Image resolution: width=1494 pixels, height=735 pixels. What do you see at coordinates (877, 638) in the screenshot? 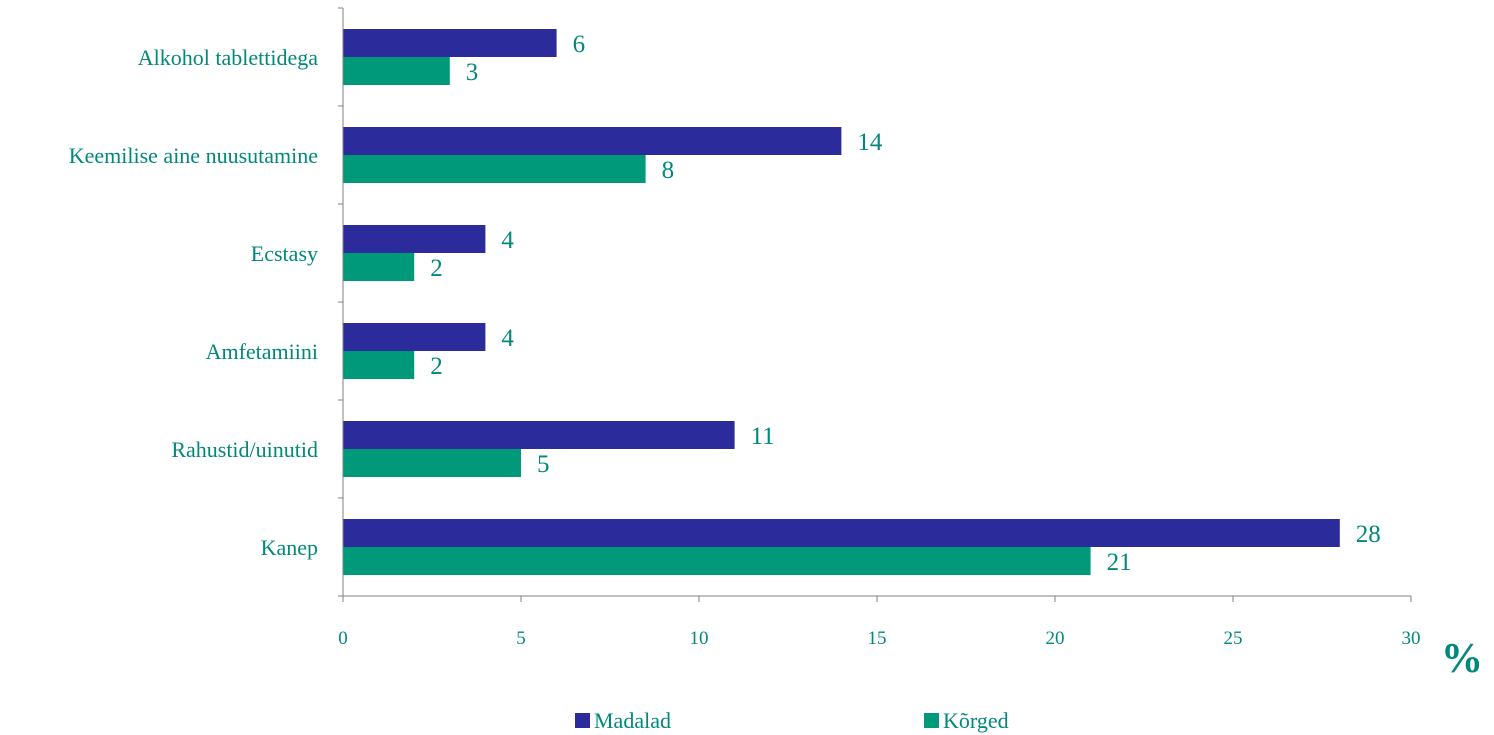
I see `x-tick-label: 15` at bounding box center [877, 638].